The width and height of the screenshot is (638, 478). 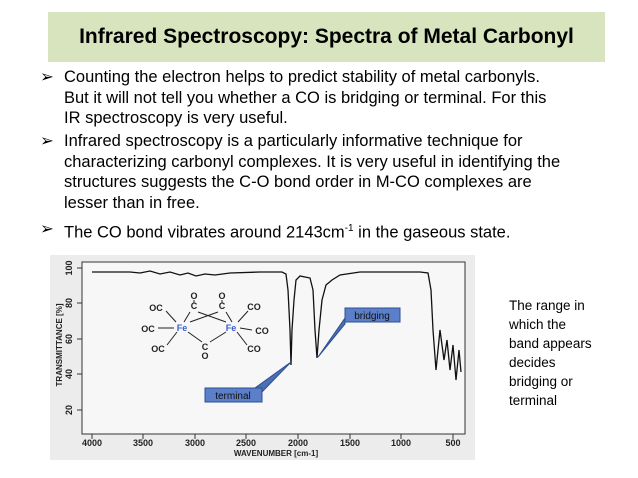 What do you see at coordinates (69, 267) in the screenshot?
I see `y-tick-label: 100` at bounding box center [69, 267].